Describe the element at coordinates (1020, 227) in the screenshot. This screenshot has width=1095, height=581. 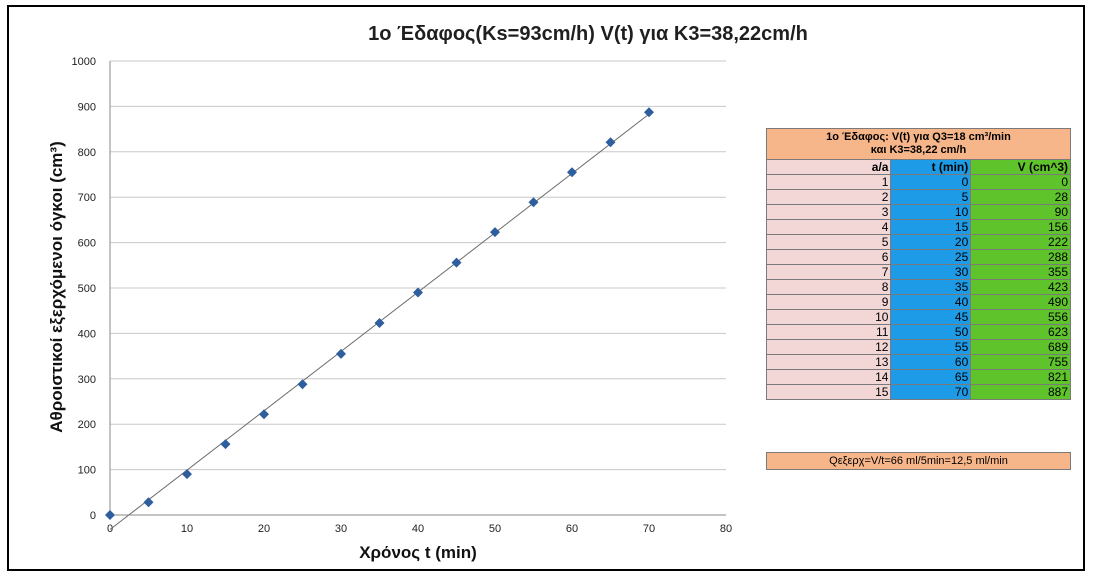
I see `cell-v: 156` at that location.